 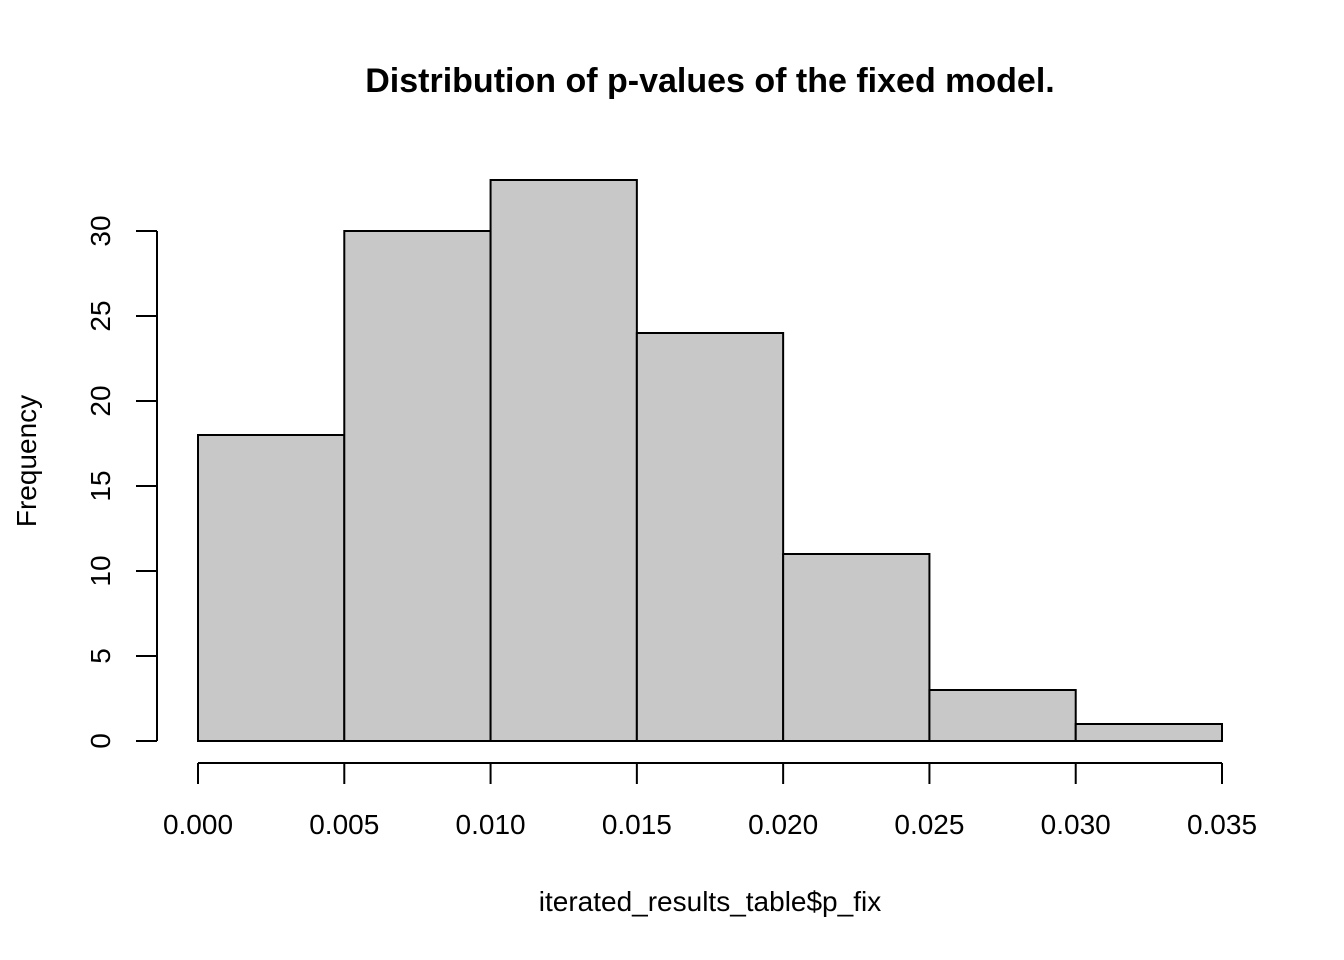 What do you see at coordinates (344, 824) in the screenshot?
I see `x-tick-label: 0.005` at bounding box center [344, 824].